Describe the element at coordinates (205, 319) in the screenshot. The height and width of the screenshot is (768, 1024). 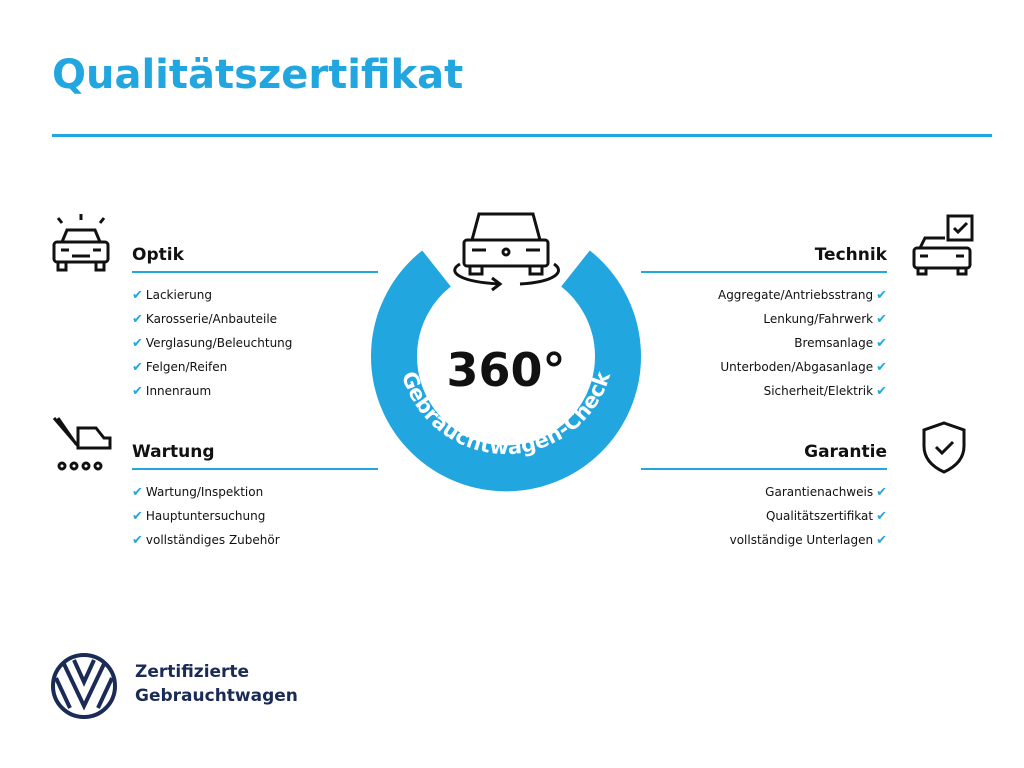
I see `list-item: ✔ Karosserie/Anbauteile` at that location.